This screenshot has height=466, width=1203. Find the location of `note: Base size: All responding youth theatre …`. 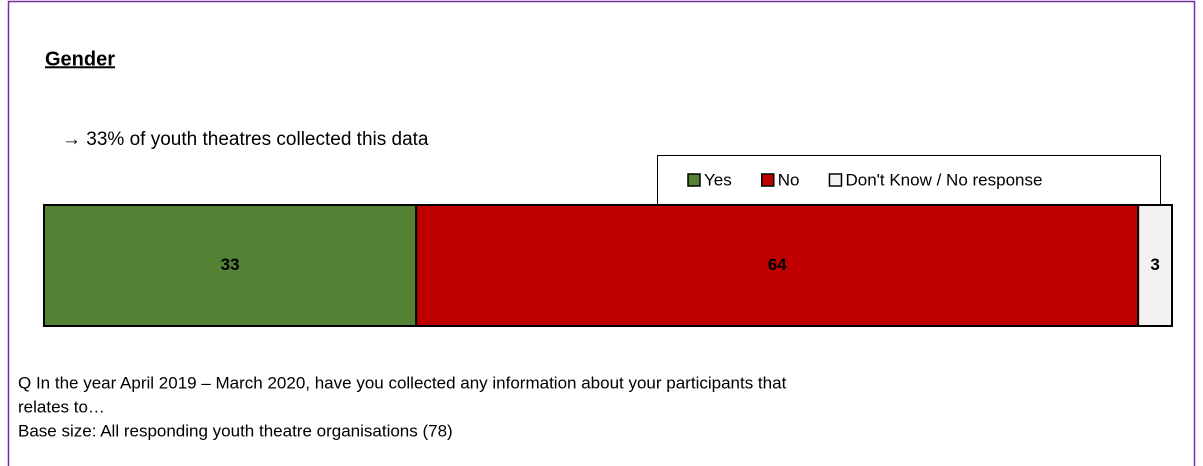

note: Base size: All responding youth theatre … is located at coordinates (235, 430).